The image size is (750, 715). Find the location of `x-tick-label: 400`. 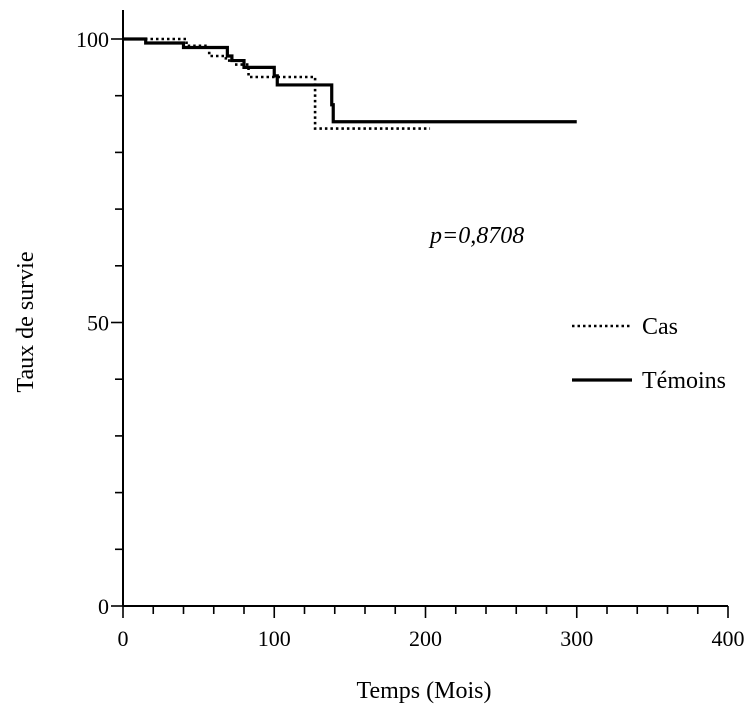

x-tick-label: 400 is located at coordinates (728, 638).